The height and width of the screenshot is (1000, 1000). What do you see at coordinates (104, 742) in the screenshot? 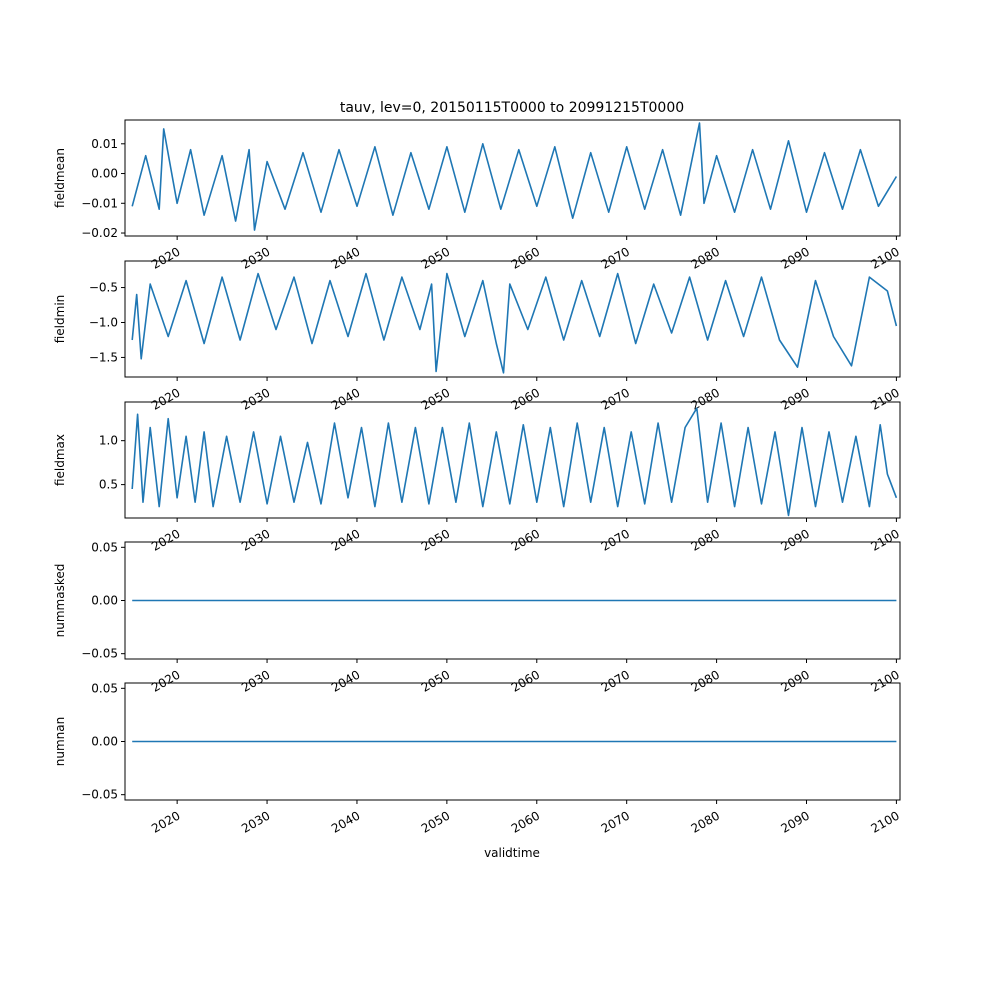
I see `numnan-y-tick-label: 0.00` at bounding box center [104, 742].